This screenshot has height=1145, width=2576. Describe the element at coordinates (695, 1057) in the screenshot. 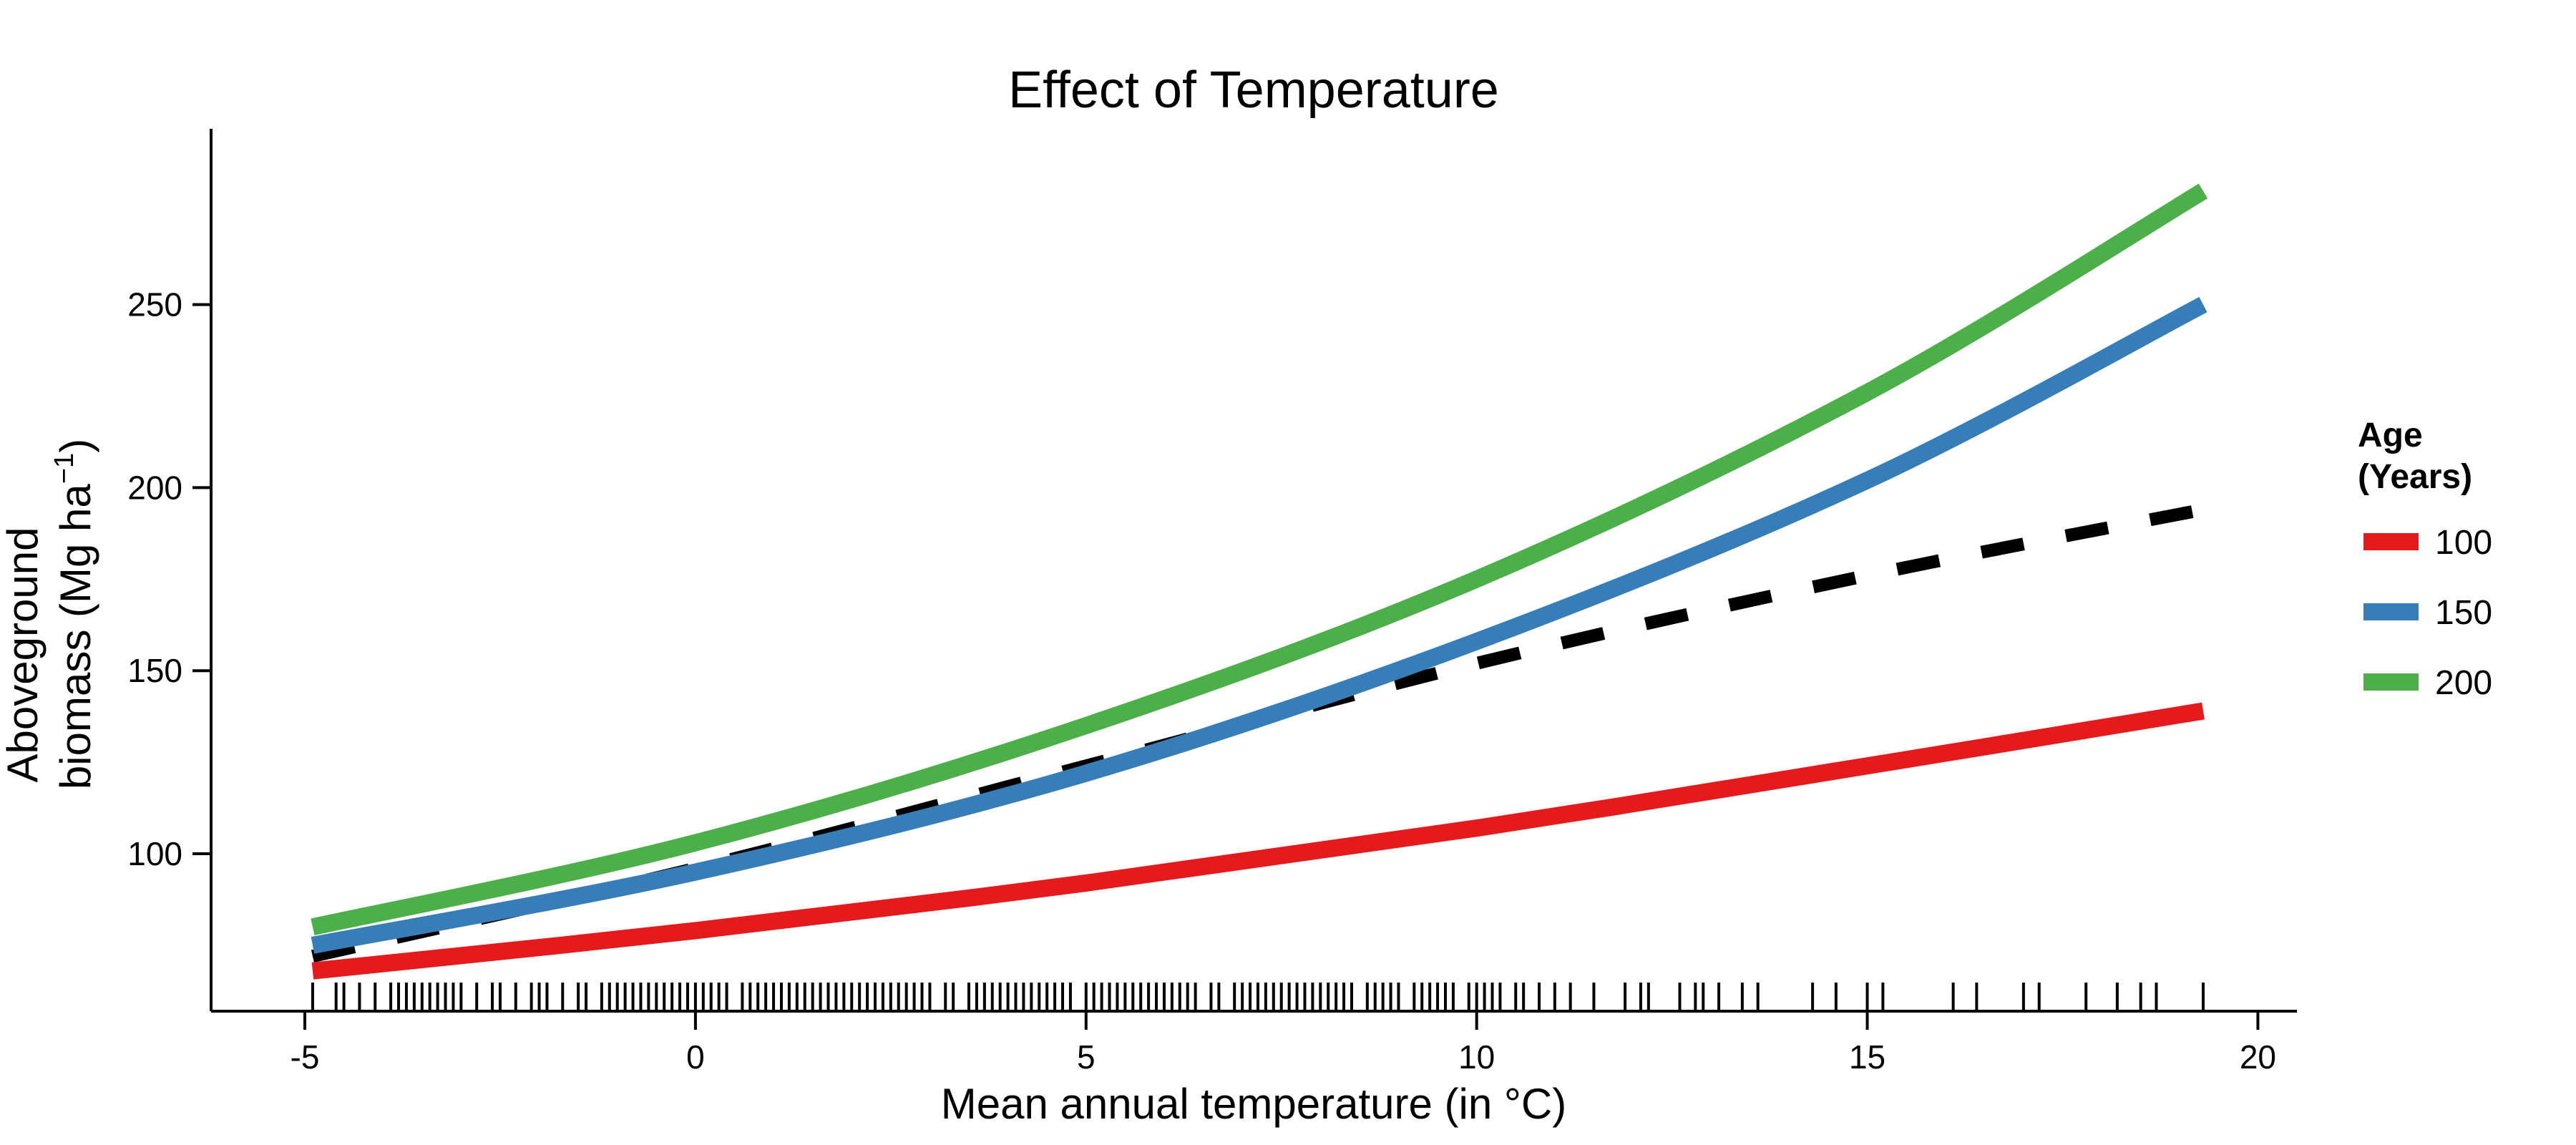

I see `x-tick-label: 0` at that location.